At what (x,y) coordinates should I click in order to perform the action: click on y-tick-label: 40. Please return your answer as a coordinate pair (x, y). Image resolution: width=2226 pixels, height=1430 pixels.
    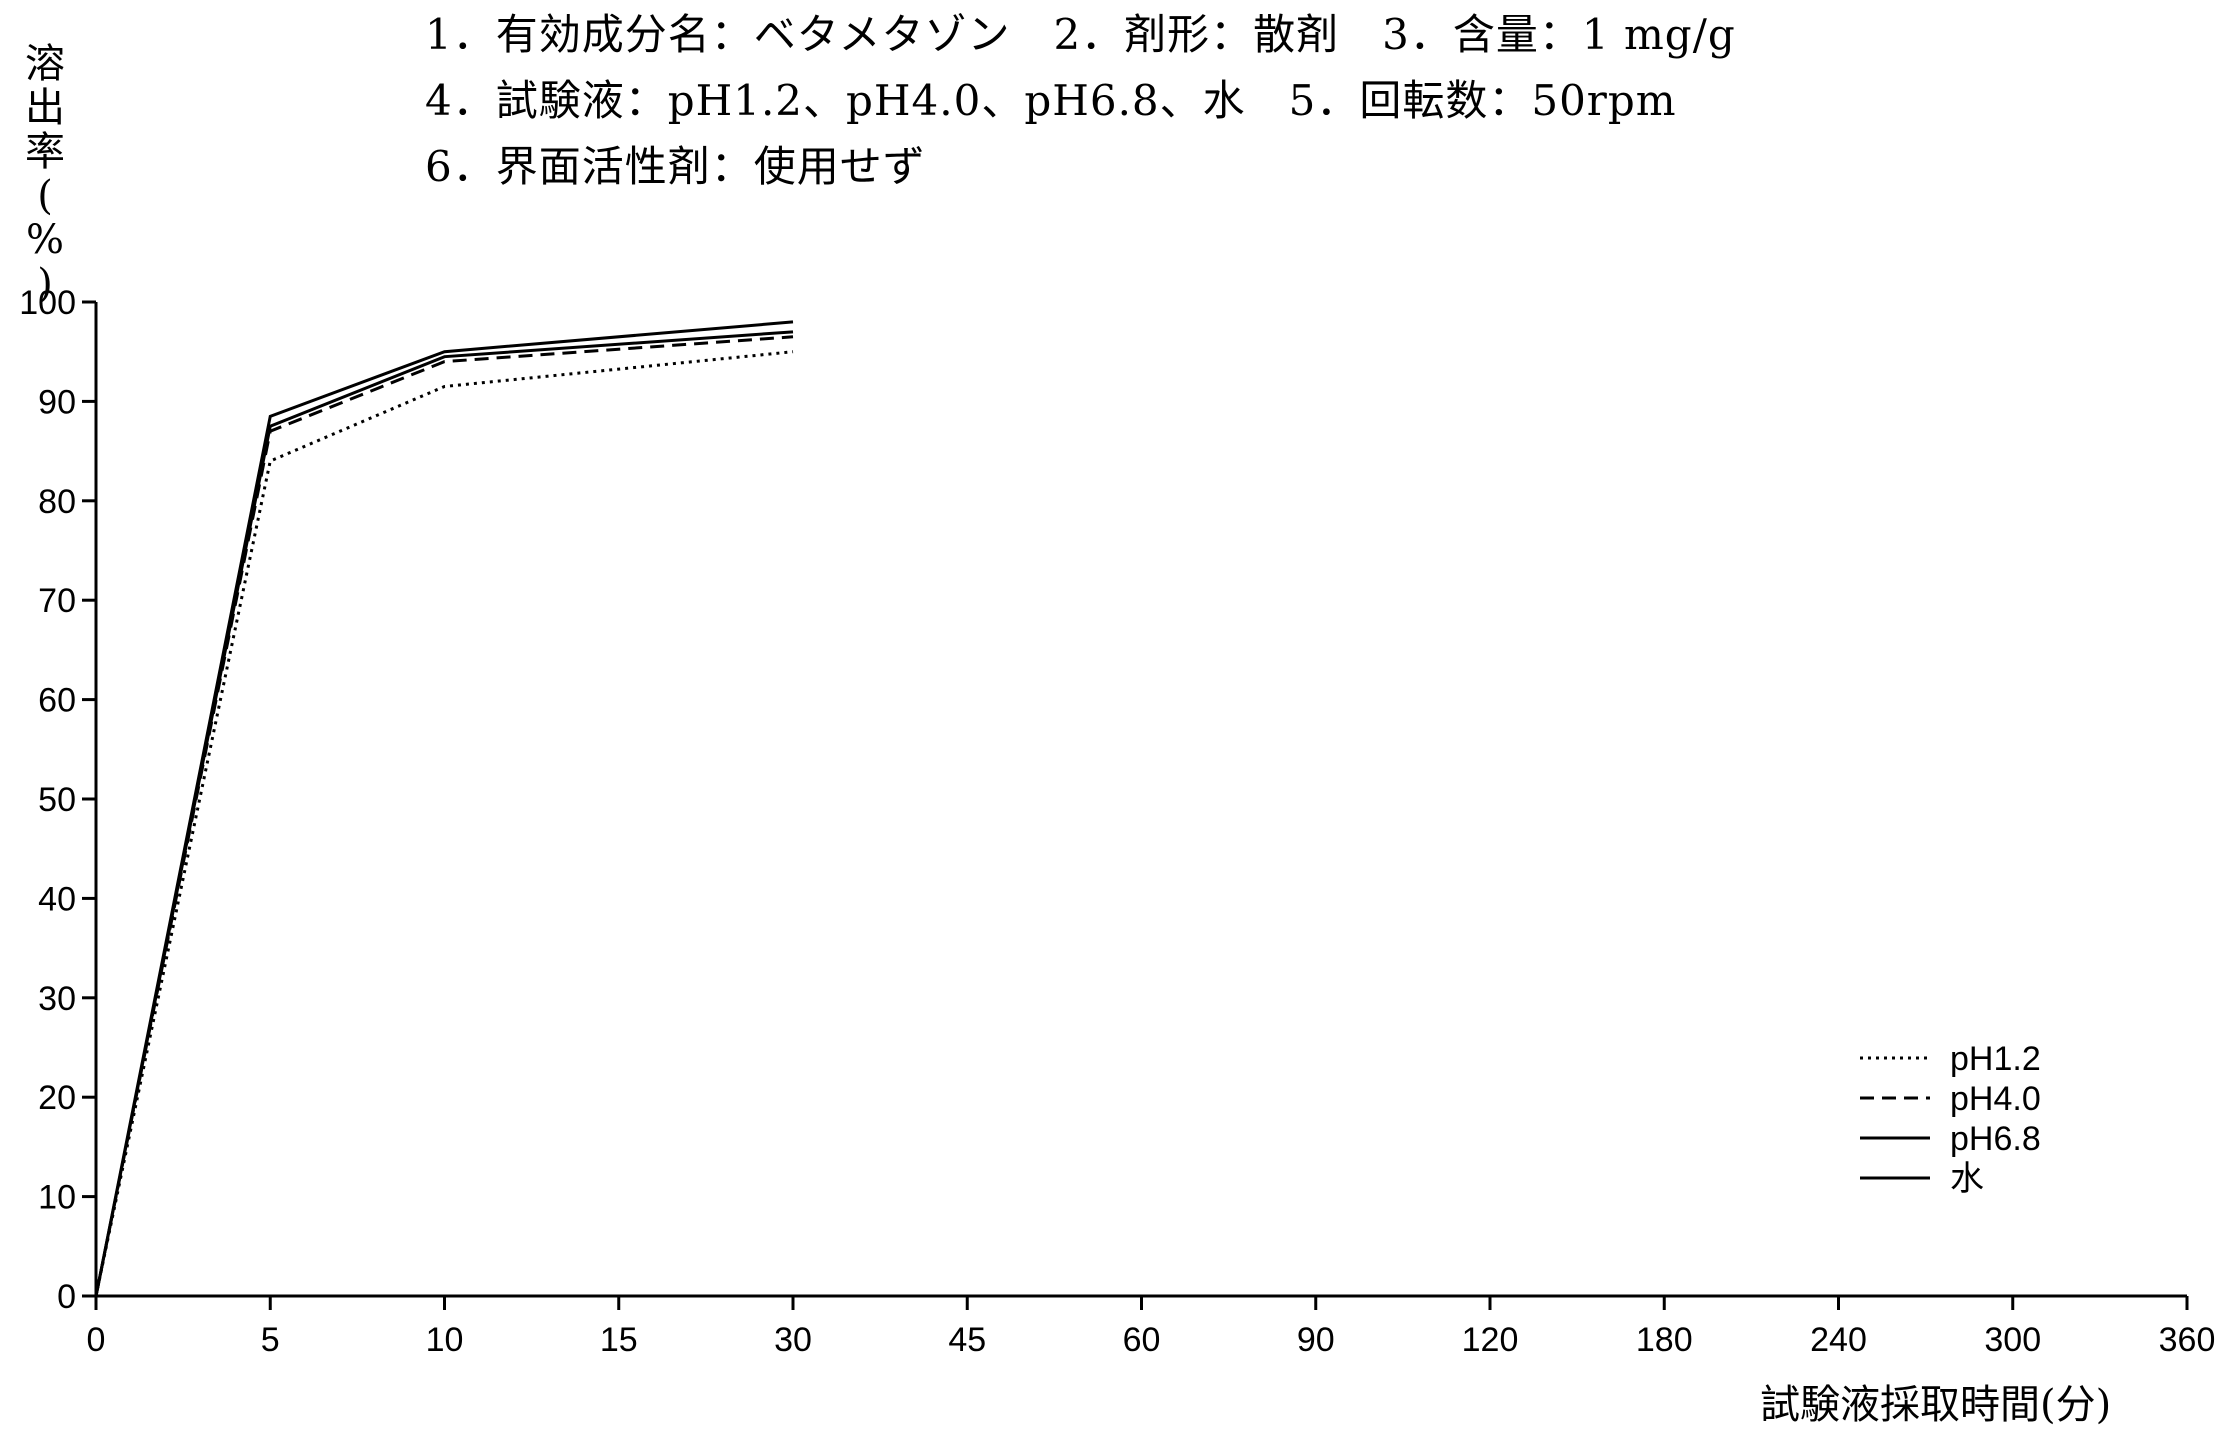
    Looking at the image, I should click on (57, 899).